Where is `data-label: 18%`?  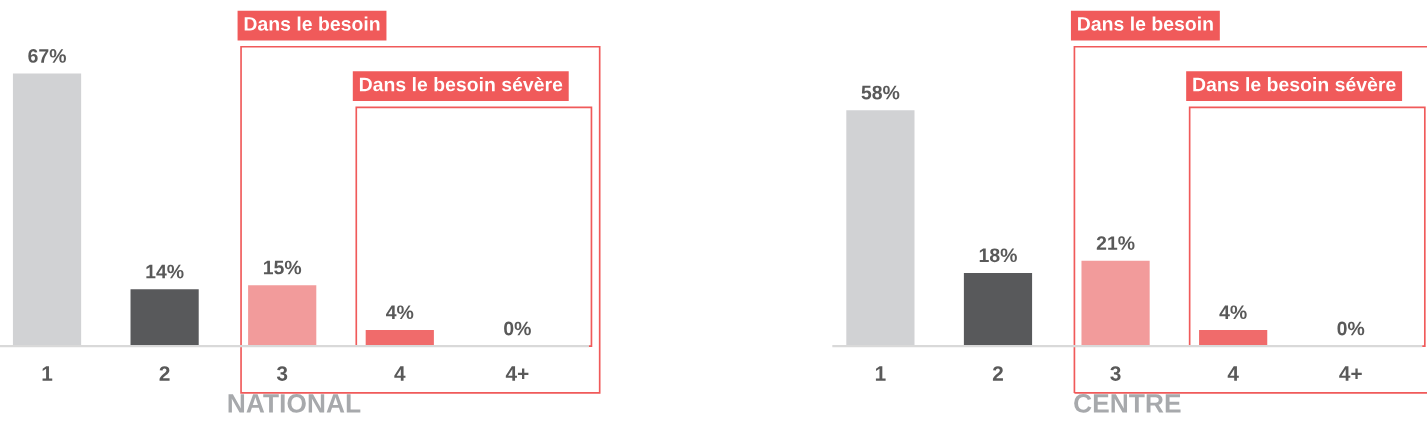 data-label: 18% is located at coordinates (998, 255).